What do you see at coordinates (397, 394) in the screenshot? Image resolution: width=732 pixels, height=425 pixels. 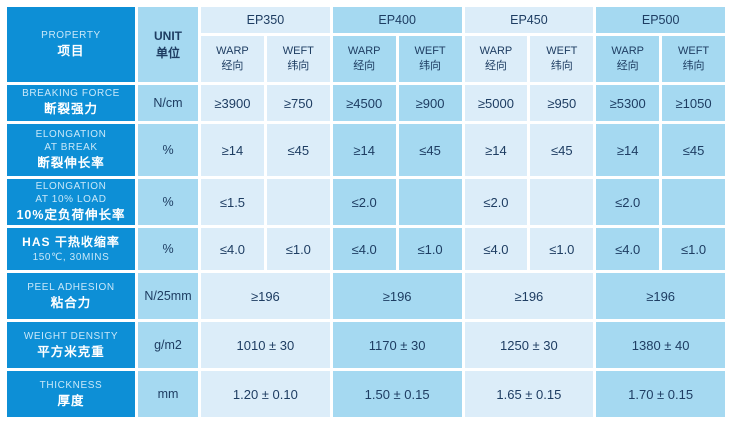 I see `value-cell-merged: 1.50 ± 0.15` at bounding box center [397, 394].